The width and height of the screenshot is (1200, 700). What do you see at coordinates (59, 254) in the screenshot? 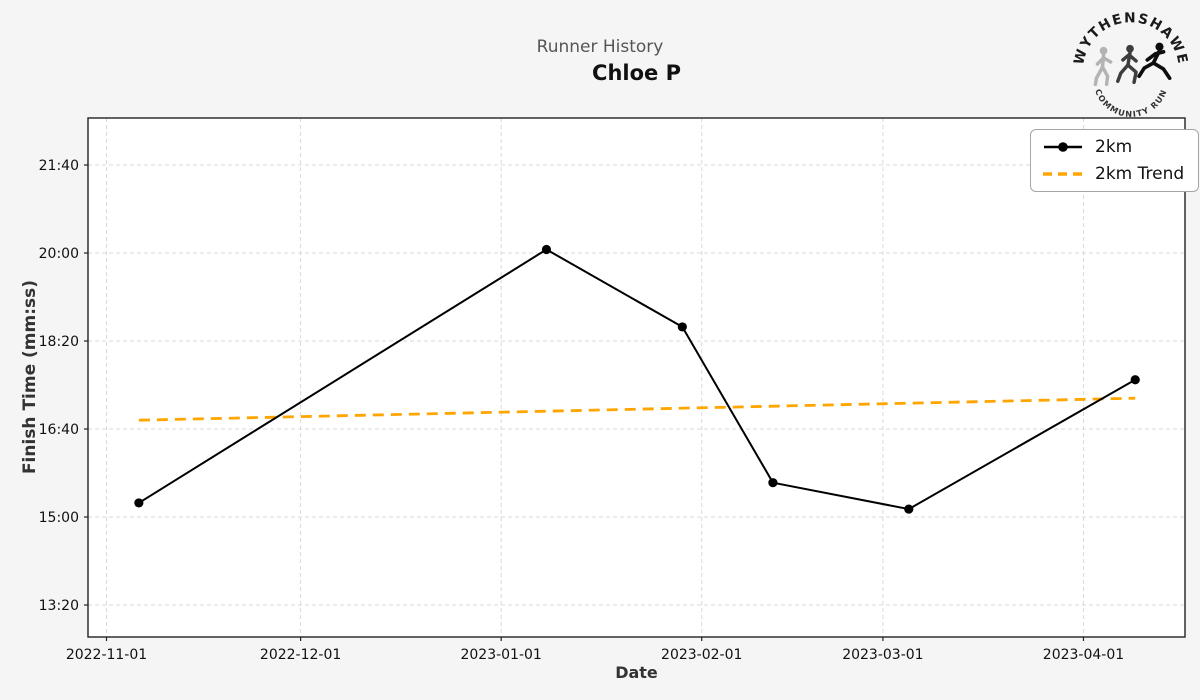
I see `y-tick-label: 20:00` at bounding box center [59, 254].